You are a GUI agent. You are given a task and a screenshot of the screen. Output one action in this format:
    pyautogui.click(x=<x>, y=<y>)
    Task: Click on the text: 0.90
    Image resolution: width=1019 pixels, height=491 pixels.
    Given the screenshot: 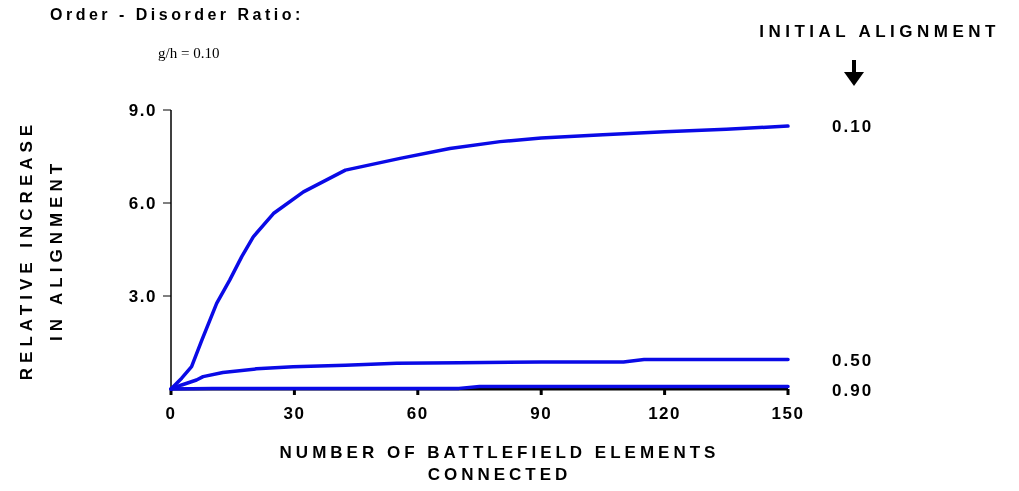 What is the action you would take?
    pyautogui.click(x=853, y=390)
    